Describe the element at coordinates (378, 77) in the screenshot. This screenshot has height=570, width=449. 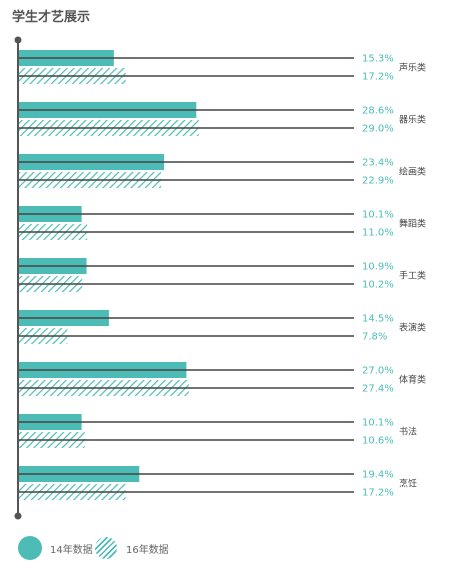
I see `value-label-16-1: 17.2%` at that location.